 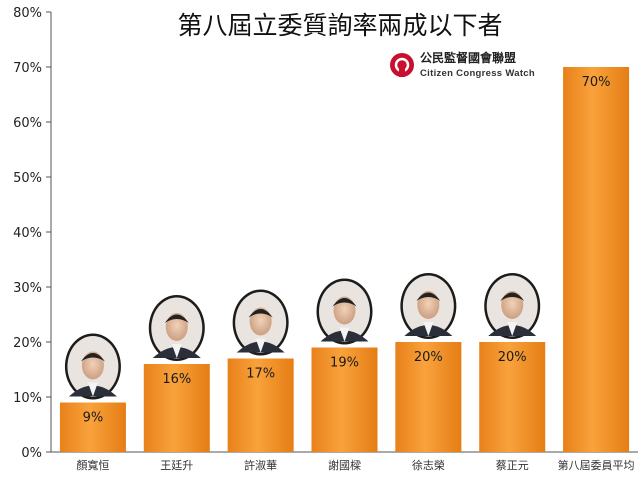 What do you see at coordinates (344, 363) in the screenshot?
I see `data-label: 19%` at bounding box center [344, 363].